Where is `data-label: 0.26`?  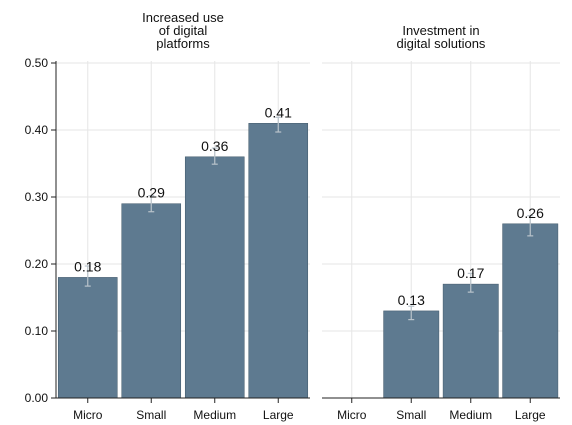 data-label: 0.26 is located at coordinates (530, 213).